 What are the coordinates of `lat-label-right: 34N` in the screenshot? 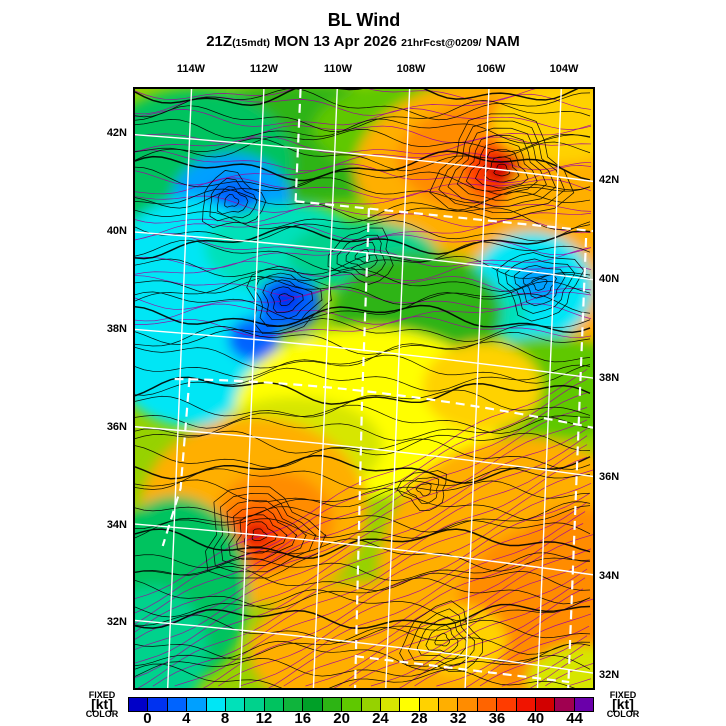 It's located at (609, 576).